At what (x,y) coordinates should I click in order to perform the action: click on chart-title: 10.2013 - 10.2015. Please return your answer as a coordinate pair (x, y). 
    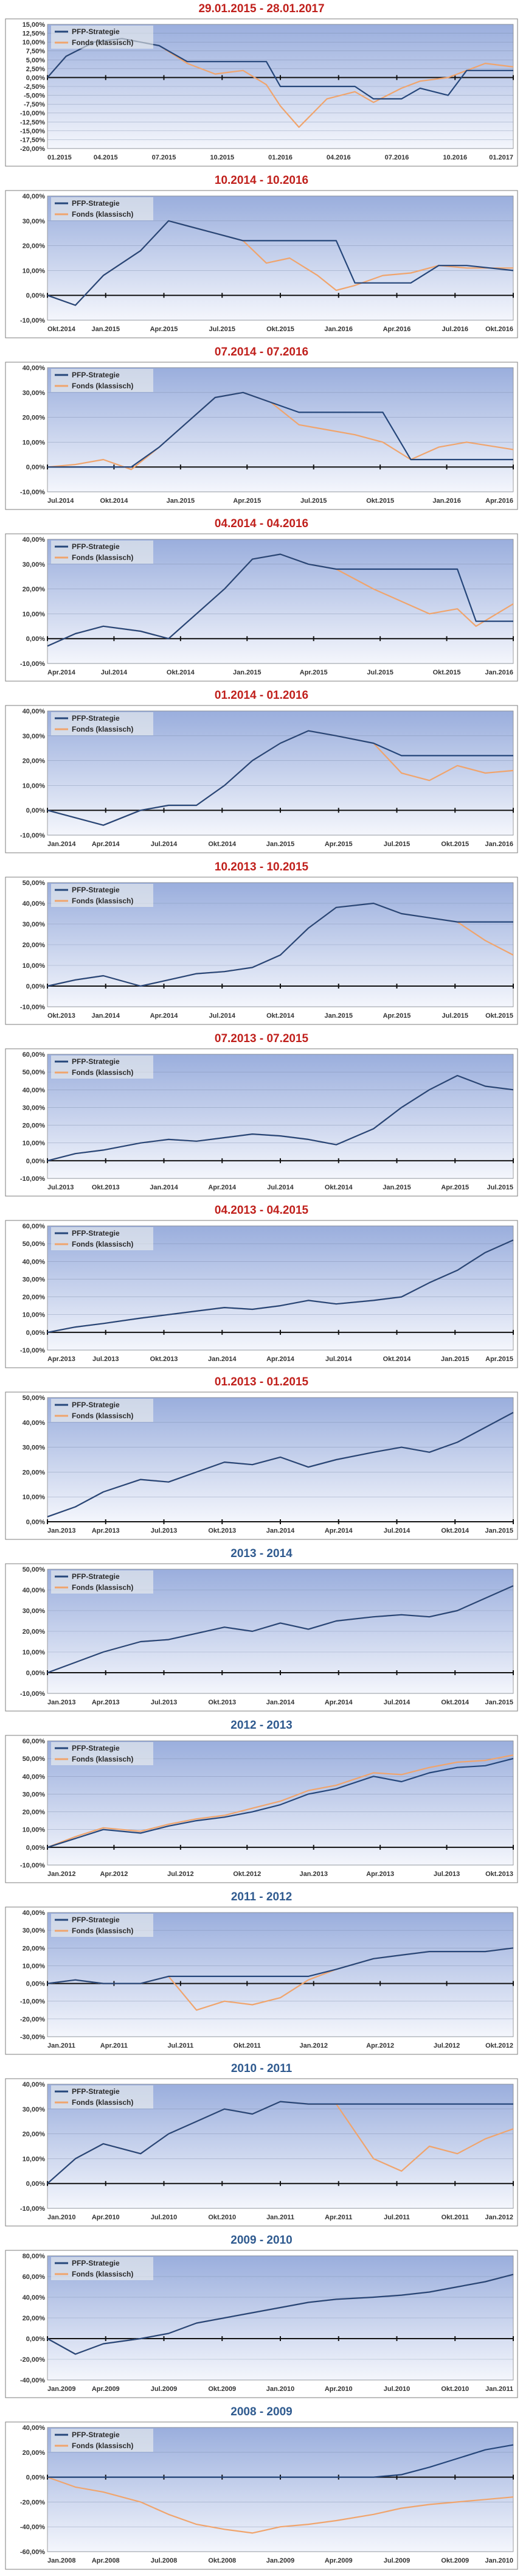
    Looking at the image, I should click on (261, 867).